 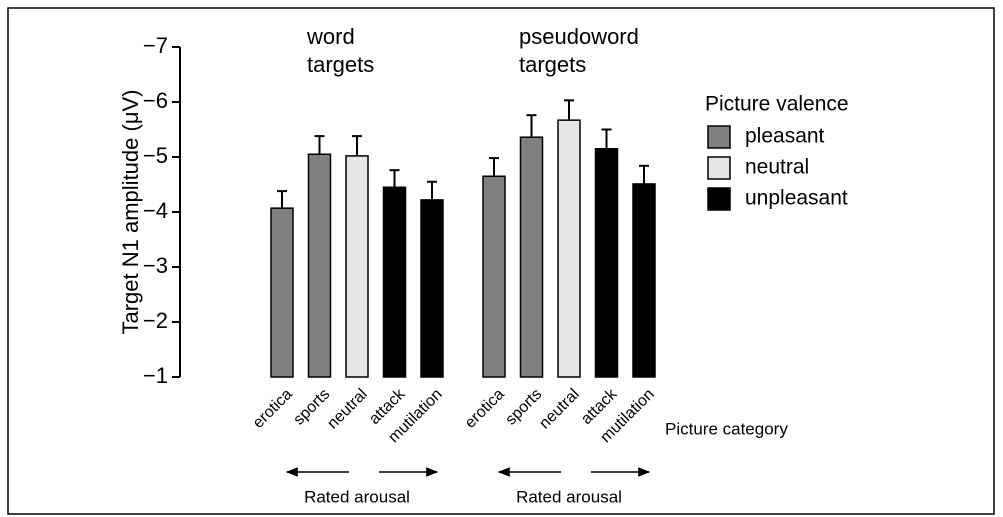 I want to click on y-tick-label: −6, so click(x=155, y=100).